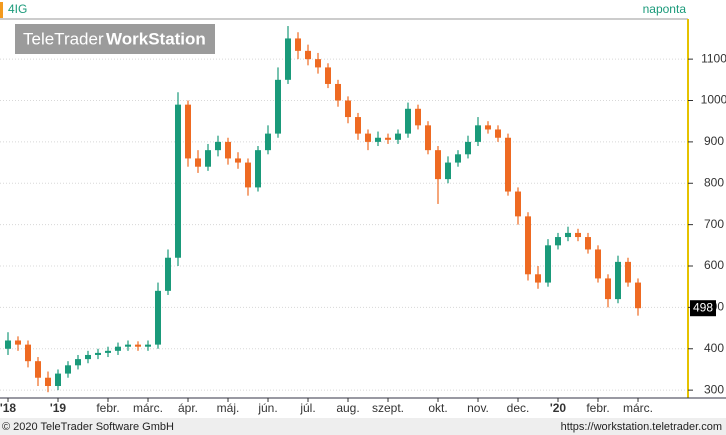  What do you see at coordinates (714, 141) in the screenshot?
I see `y-tick-label: 900` at bounding box center [714, 141].